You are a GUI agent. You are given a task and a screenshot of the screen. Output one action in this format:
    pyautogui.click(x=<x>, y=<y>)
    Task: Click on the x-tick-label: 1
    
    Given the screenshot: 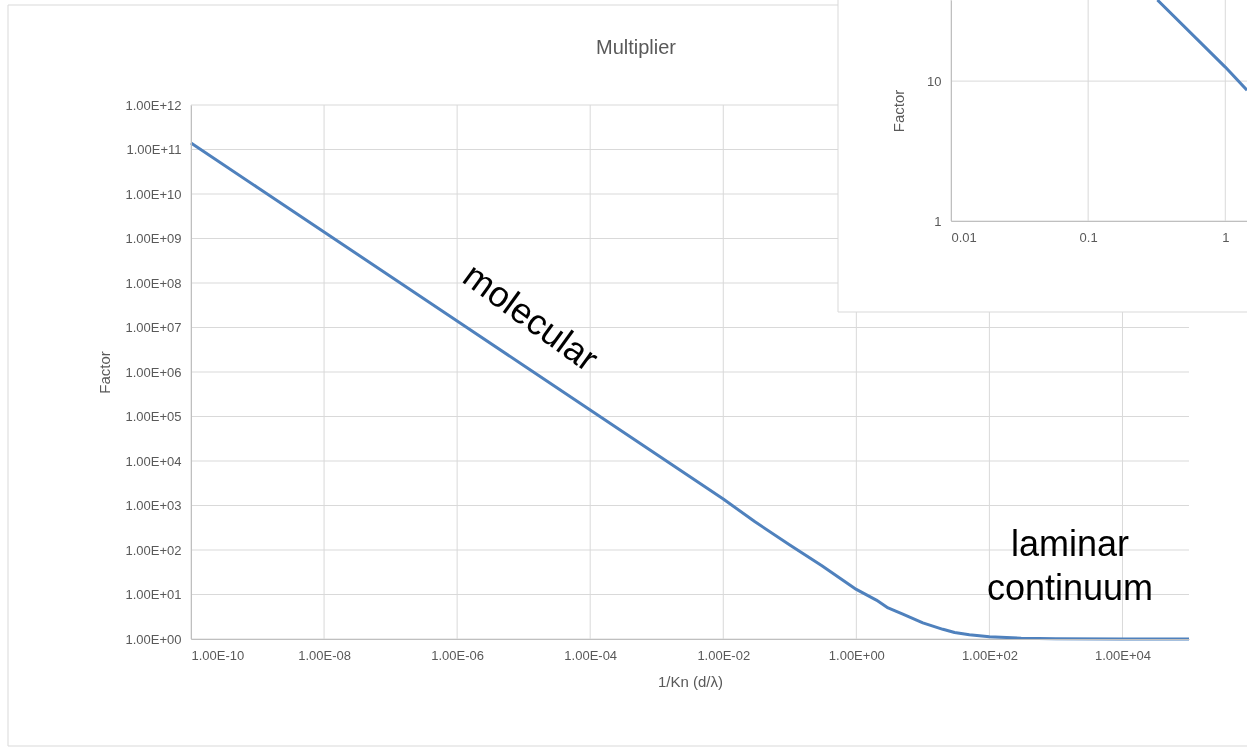 What is the action you would take?
    pyautogui.click(x=1226, y=237)
    